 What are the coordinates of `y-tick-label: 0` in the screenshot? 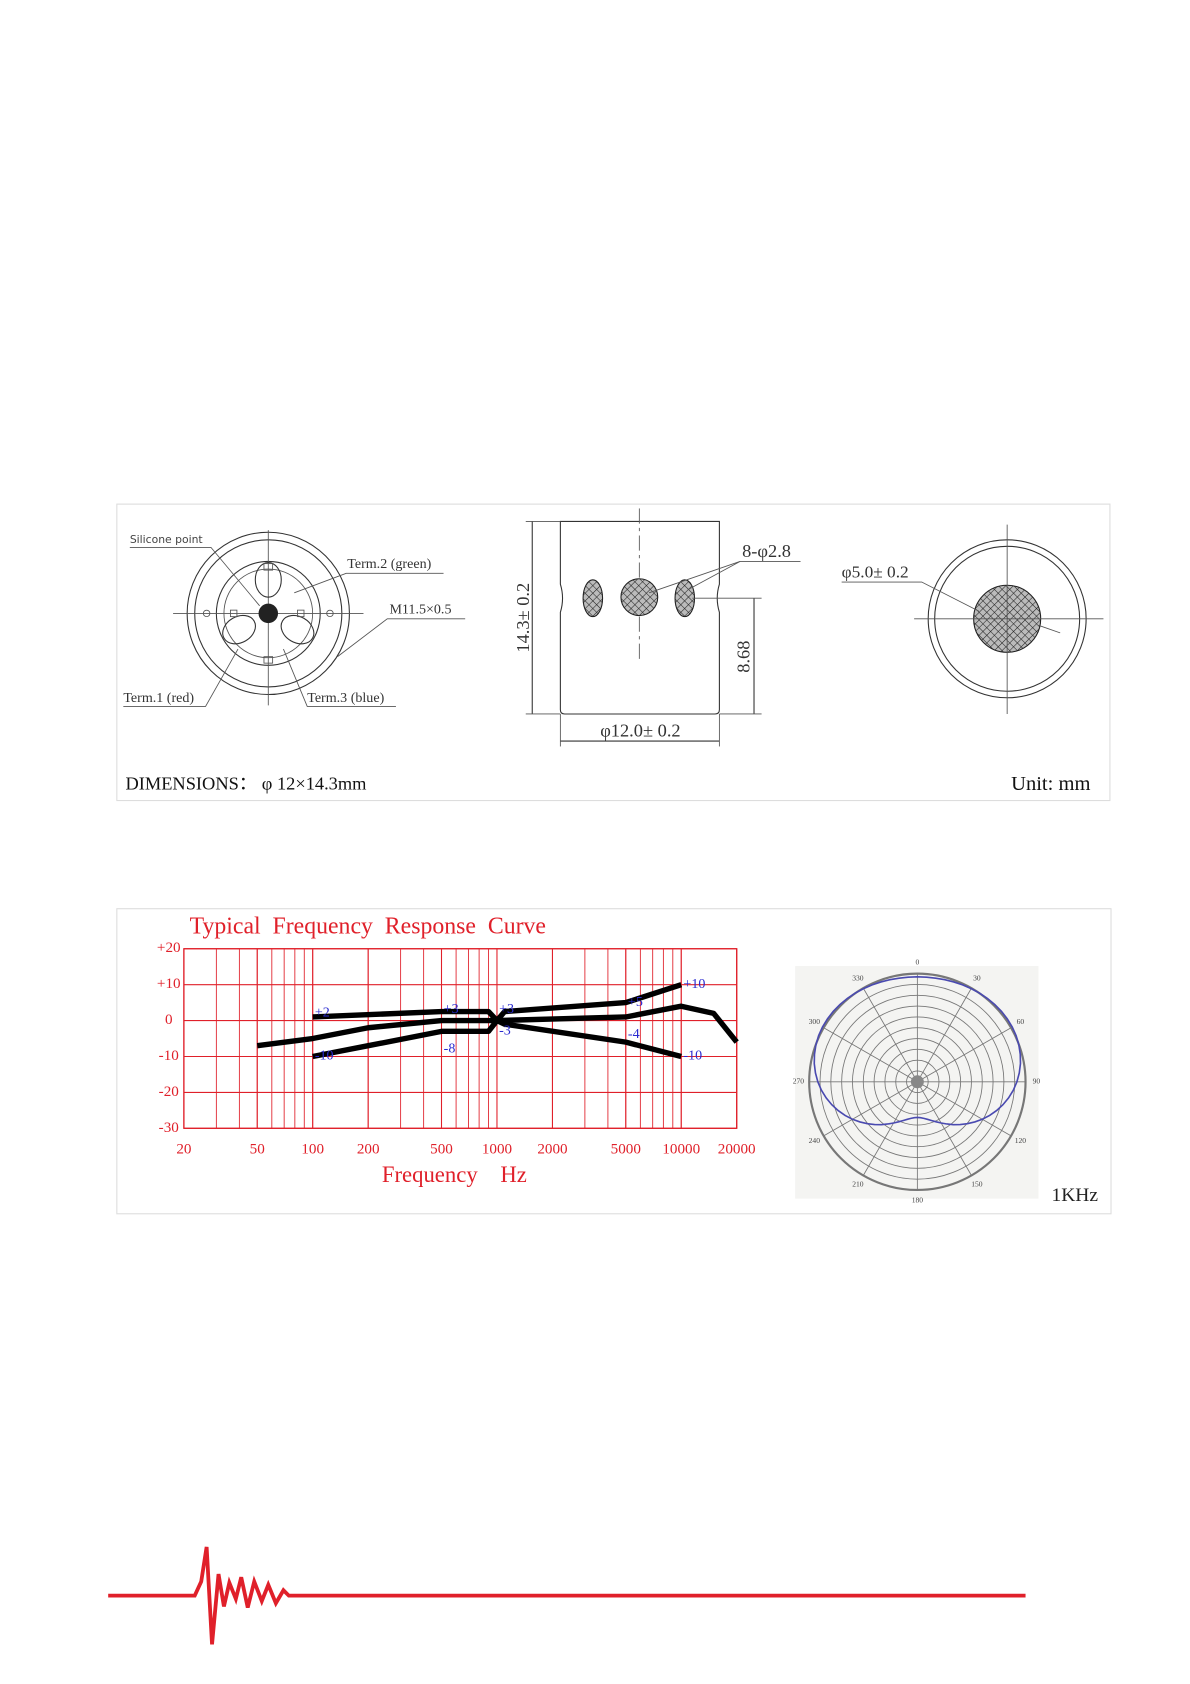 It's located at (169, 1020).